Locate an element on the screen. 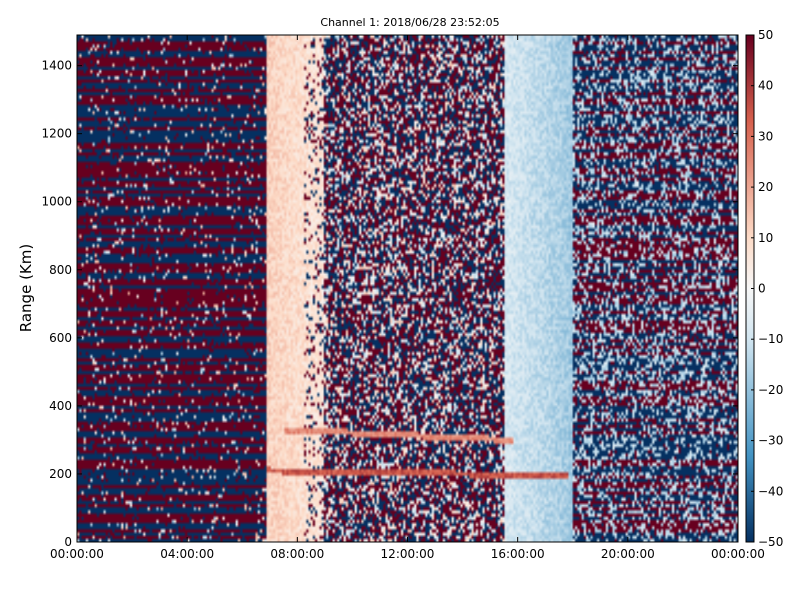 This screenshot has width=800, height=600. y-tick-label: 600 is located at coordinates (60, 338).